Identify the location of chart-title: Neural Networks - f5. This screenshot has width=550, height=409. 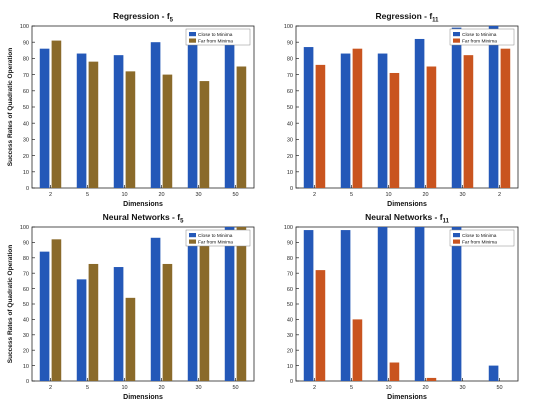
(143, 218).